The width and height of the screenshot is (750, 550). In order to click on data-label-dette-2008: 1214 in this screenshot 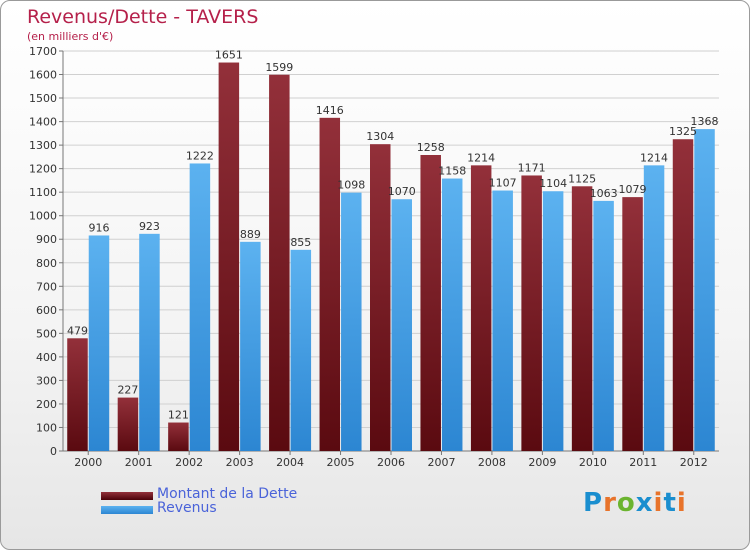, I will do `click(481, 157)`.